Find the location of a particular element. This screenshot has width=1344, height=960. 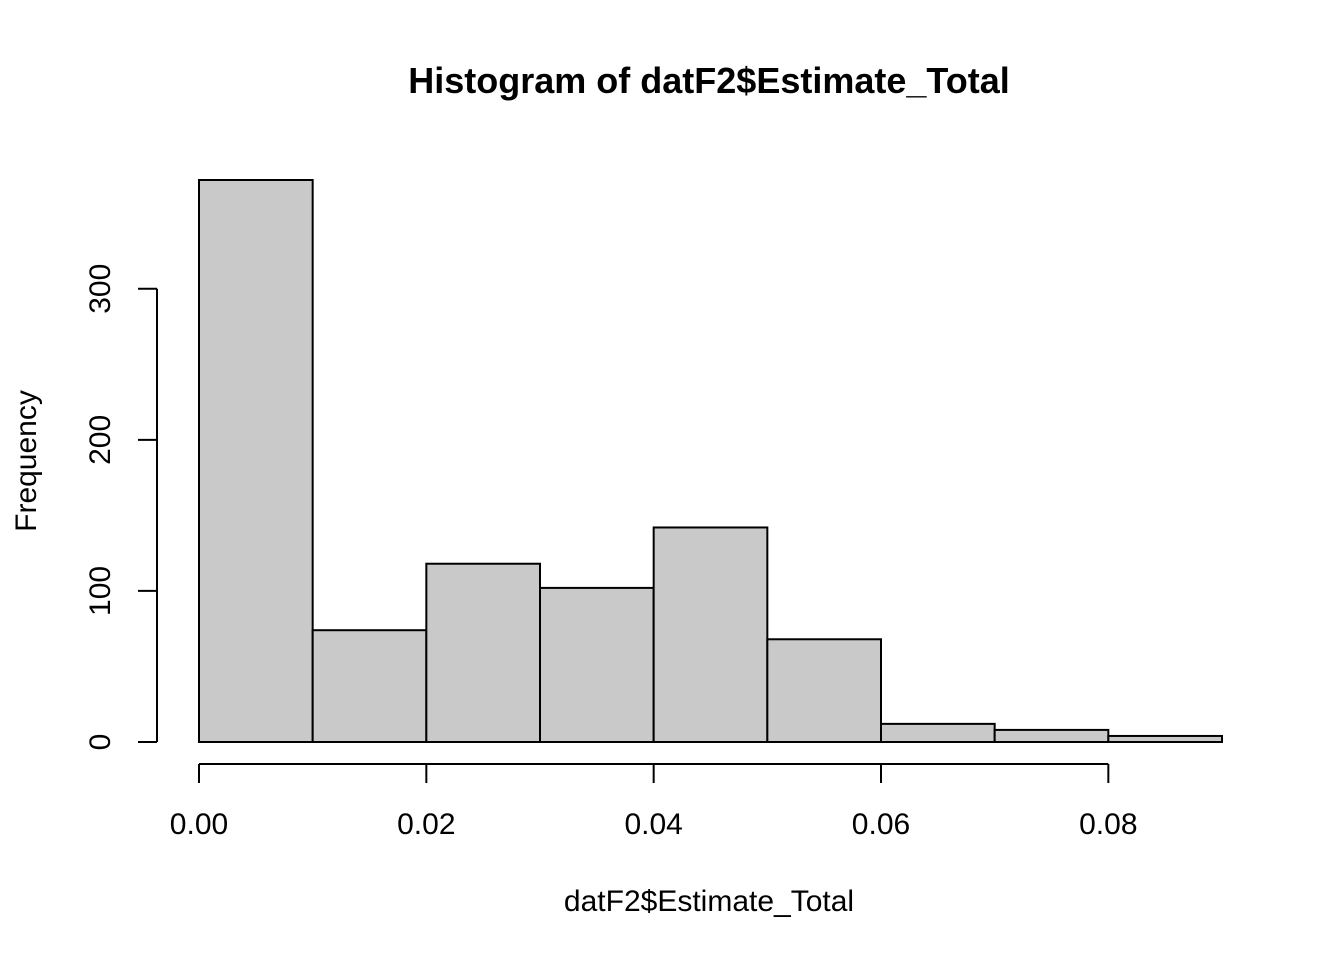

y-tick-label-2: 200 is located at coordinates (100, 440).